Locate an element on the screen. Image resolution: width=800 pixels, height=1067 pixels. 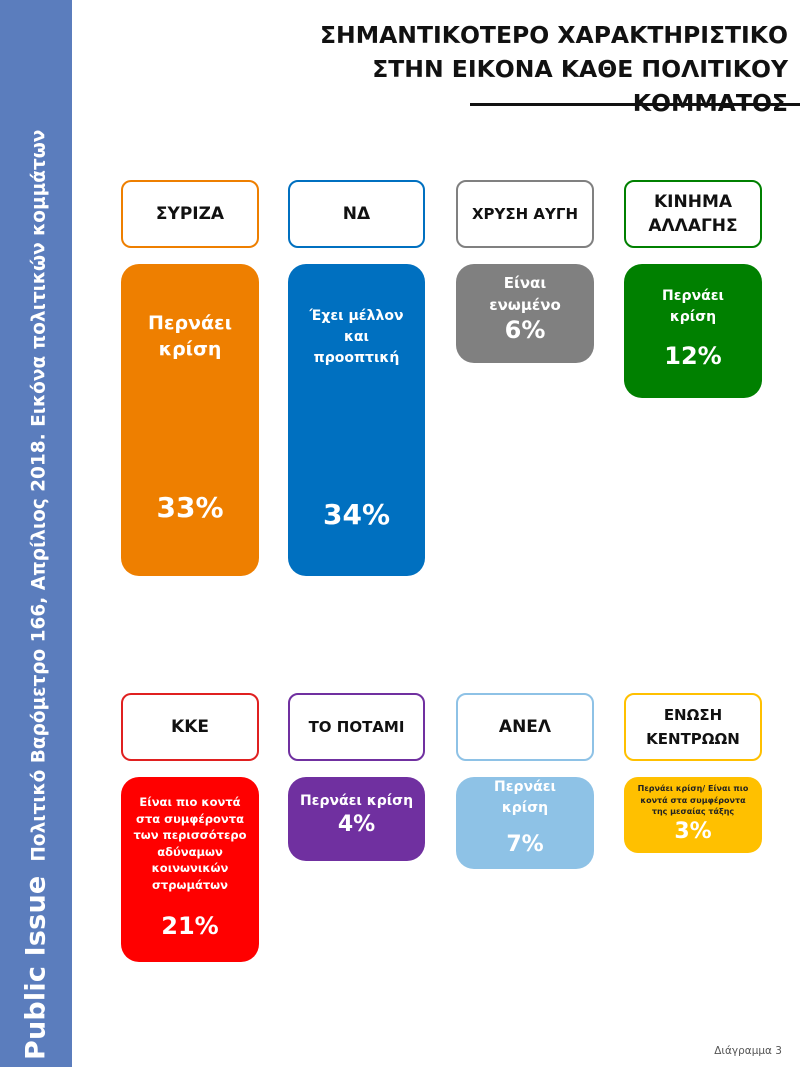
percentage: 33% is located at coordinates (190, 507).